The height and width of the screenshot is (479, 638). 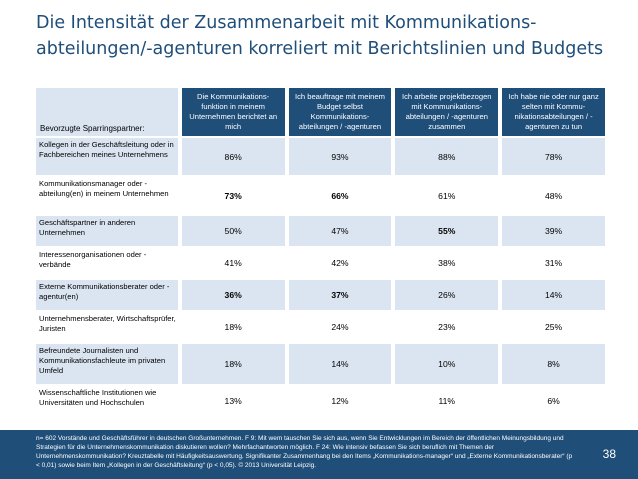 What do you see at coordinates (553, 156) in the screenshot?
I see `table-cell: 78%` at bounding box center [553, 156].